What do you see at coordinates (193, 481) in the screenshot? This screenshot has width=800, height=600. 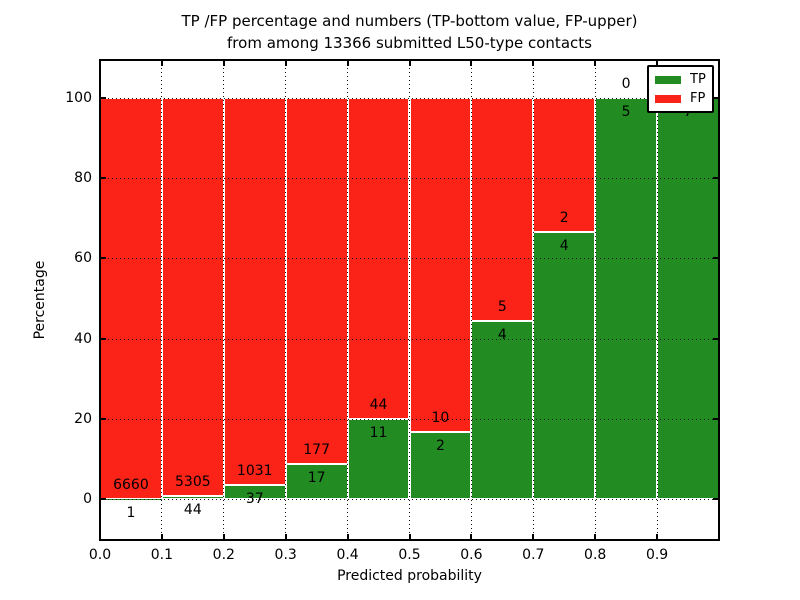 I see `fp-count-label: 5305` at bounding box center [193, 481].